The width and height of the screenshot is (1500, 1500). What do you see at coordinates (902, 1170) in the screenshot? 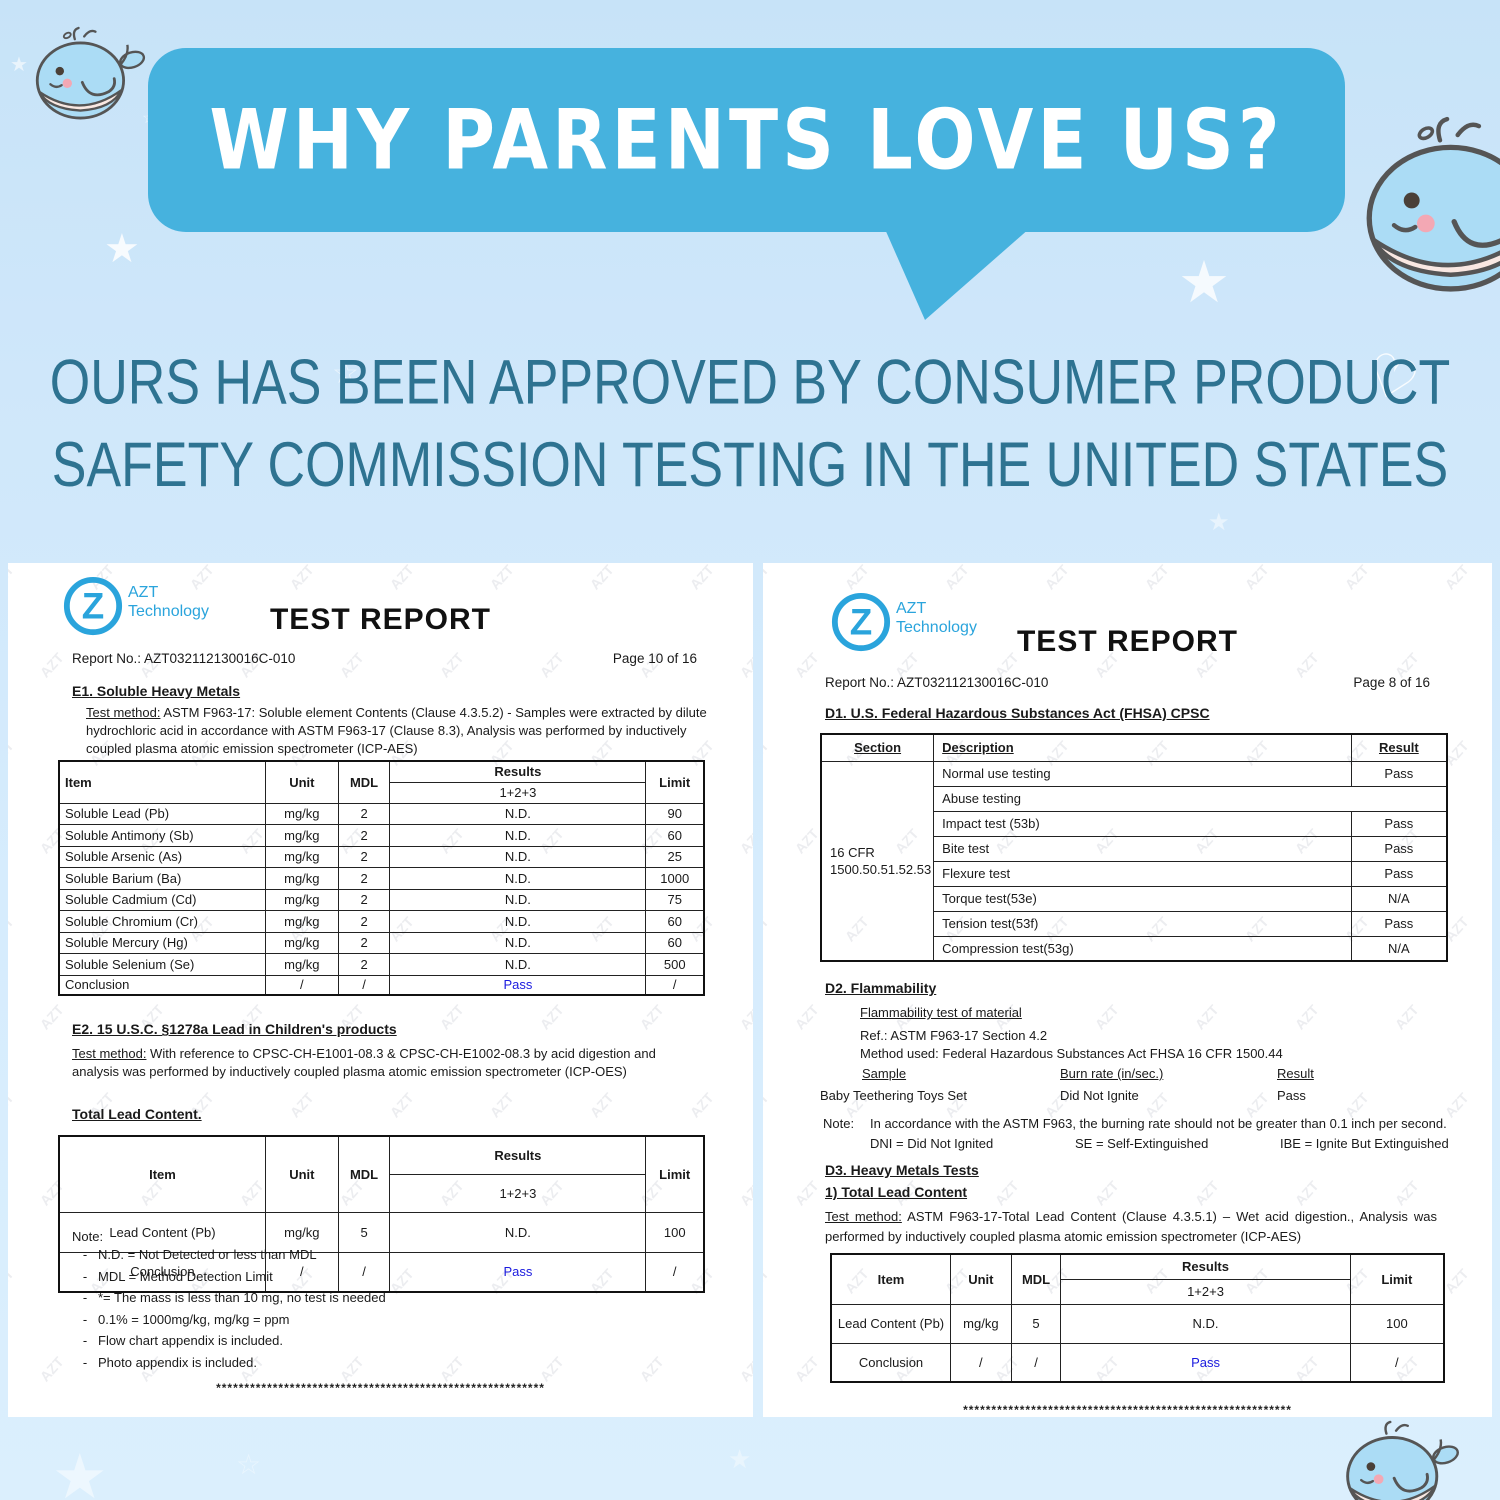
I see `section-d3-heading: D3. Heavy Metals Tests` at bounding box center [902, 1170].